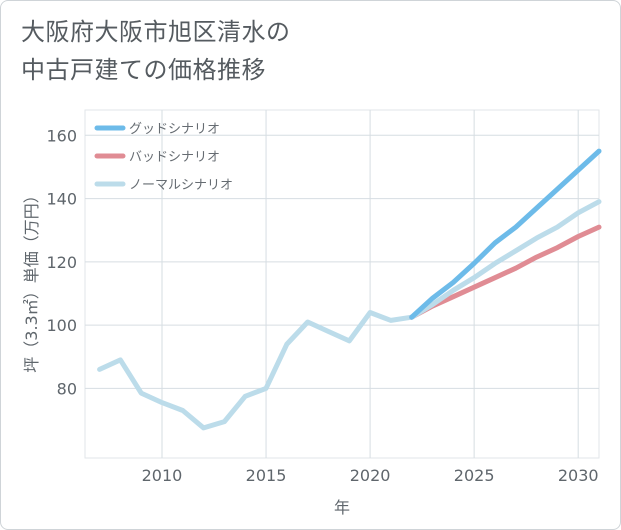 Image resolution: width=621 pixels, height=530 pixels. I want to click on legend-label: ノーマルシナリオ, so click(181, 185).